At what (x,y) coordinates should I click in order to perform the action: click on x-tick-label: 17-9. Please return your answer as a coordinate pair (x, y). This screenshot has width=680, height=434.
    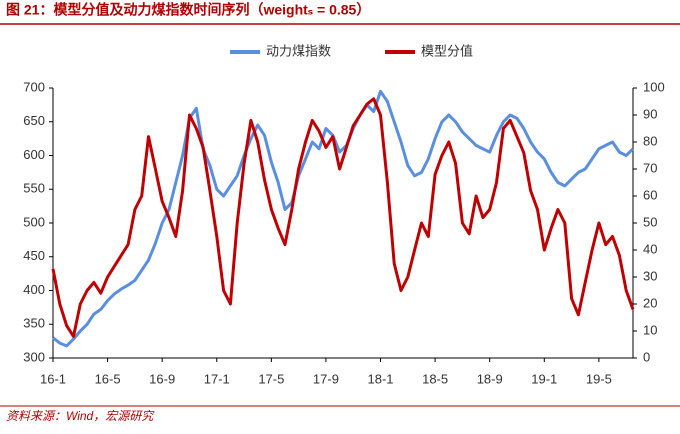
    Looking at the image, I should click on (326, 378).